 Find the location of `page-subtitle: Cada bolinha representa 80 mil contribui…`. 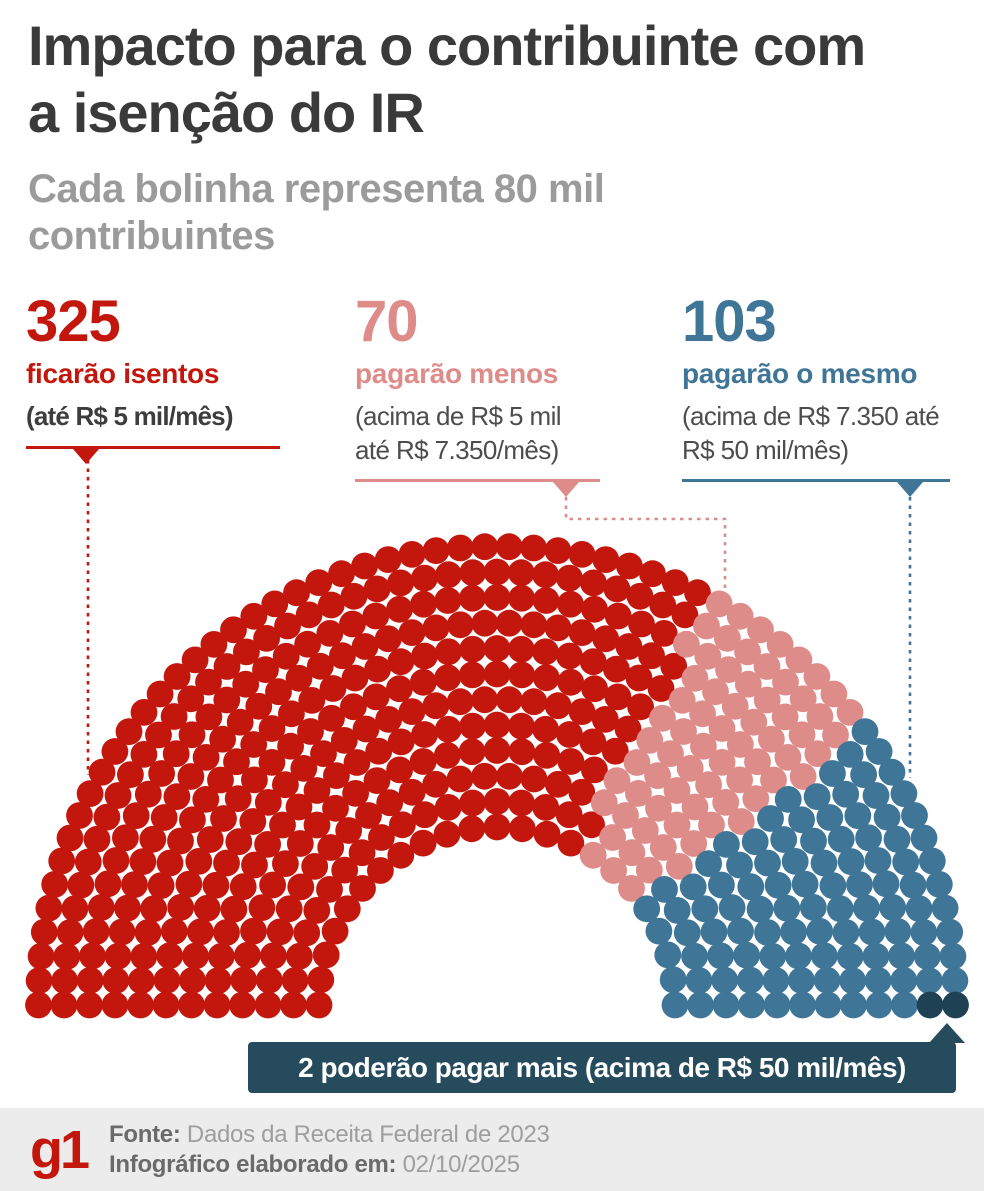

page-subtitle: Cada bolinha representa 80 mil contribui… is located at coordinates (316, 213).